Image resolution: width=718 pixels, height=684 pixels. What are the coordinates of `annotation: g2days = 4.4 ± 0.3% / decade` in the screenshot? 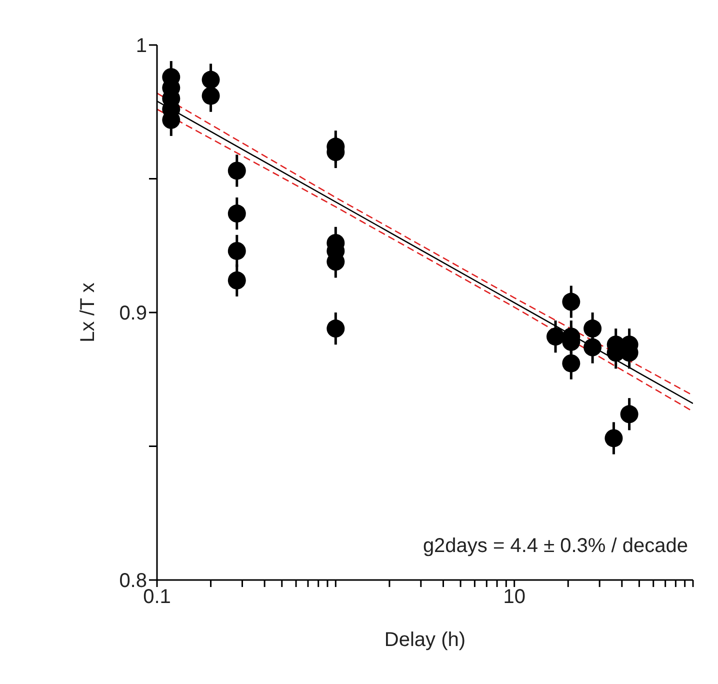 It's located at (555, 546).